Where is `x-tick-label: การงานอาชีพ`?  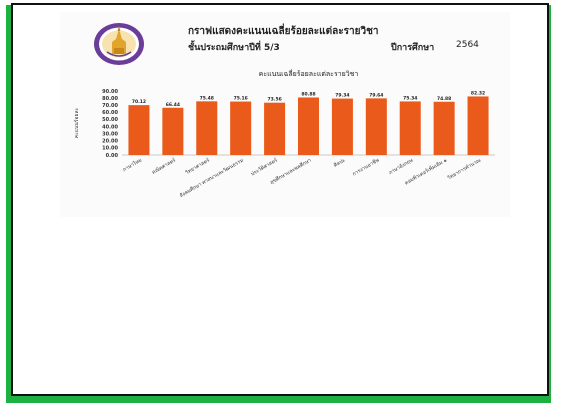 x-tick-label: การงานอาชีพ is located at coordinates (365, 167).